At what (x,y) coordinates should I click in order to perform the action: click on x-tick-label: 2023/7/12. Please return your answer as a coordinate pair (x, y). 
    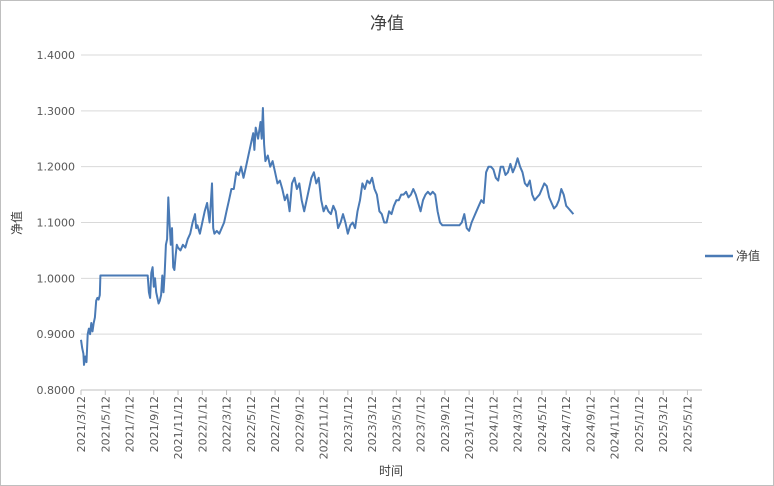
    Looking at the image, I should click on (421, 424).